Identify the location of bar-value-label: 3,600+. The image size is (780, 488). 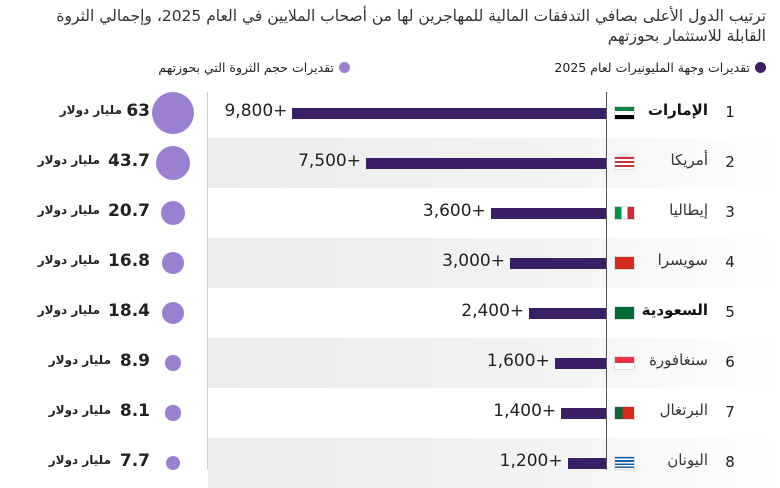
(454, 211).